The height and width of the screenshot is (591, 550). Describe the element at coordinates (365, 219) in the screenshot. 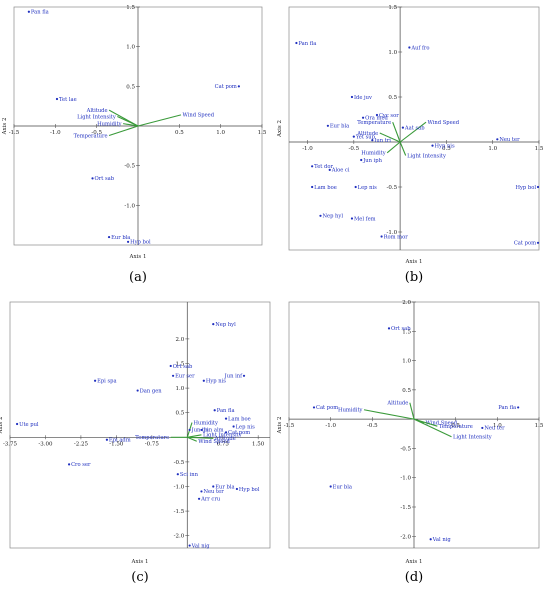

I see `species-label: Mel fem` at that location.